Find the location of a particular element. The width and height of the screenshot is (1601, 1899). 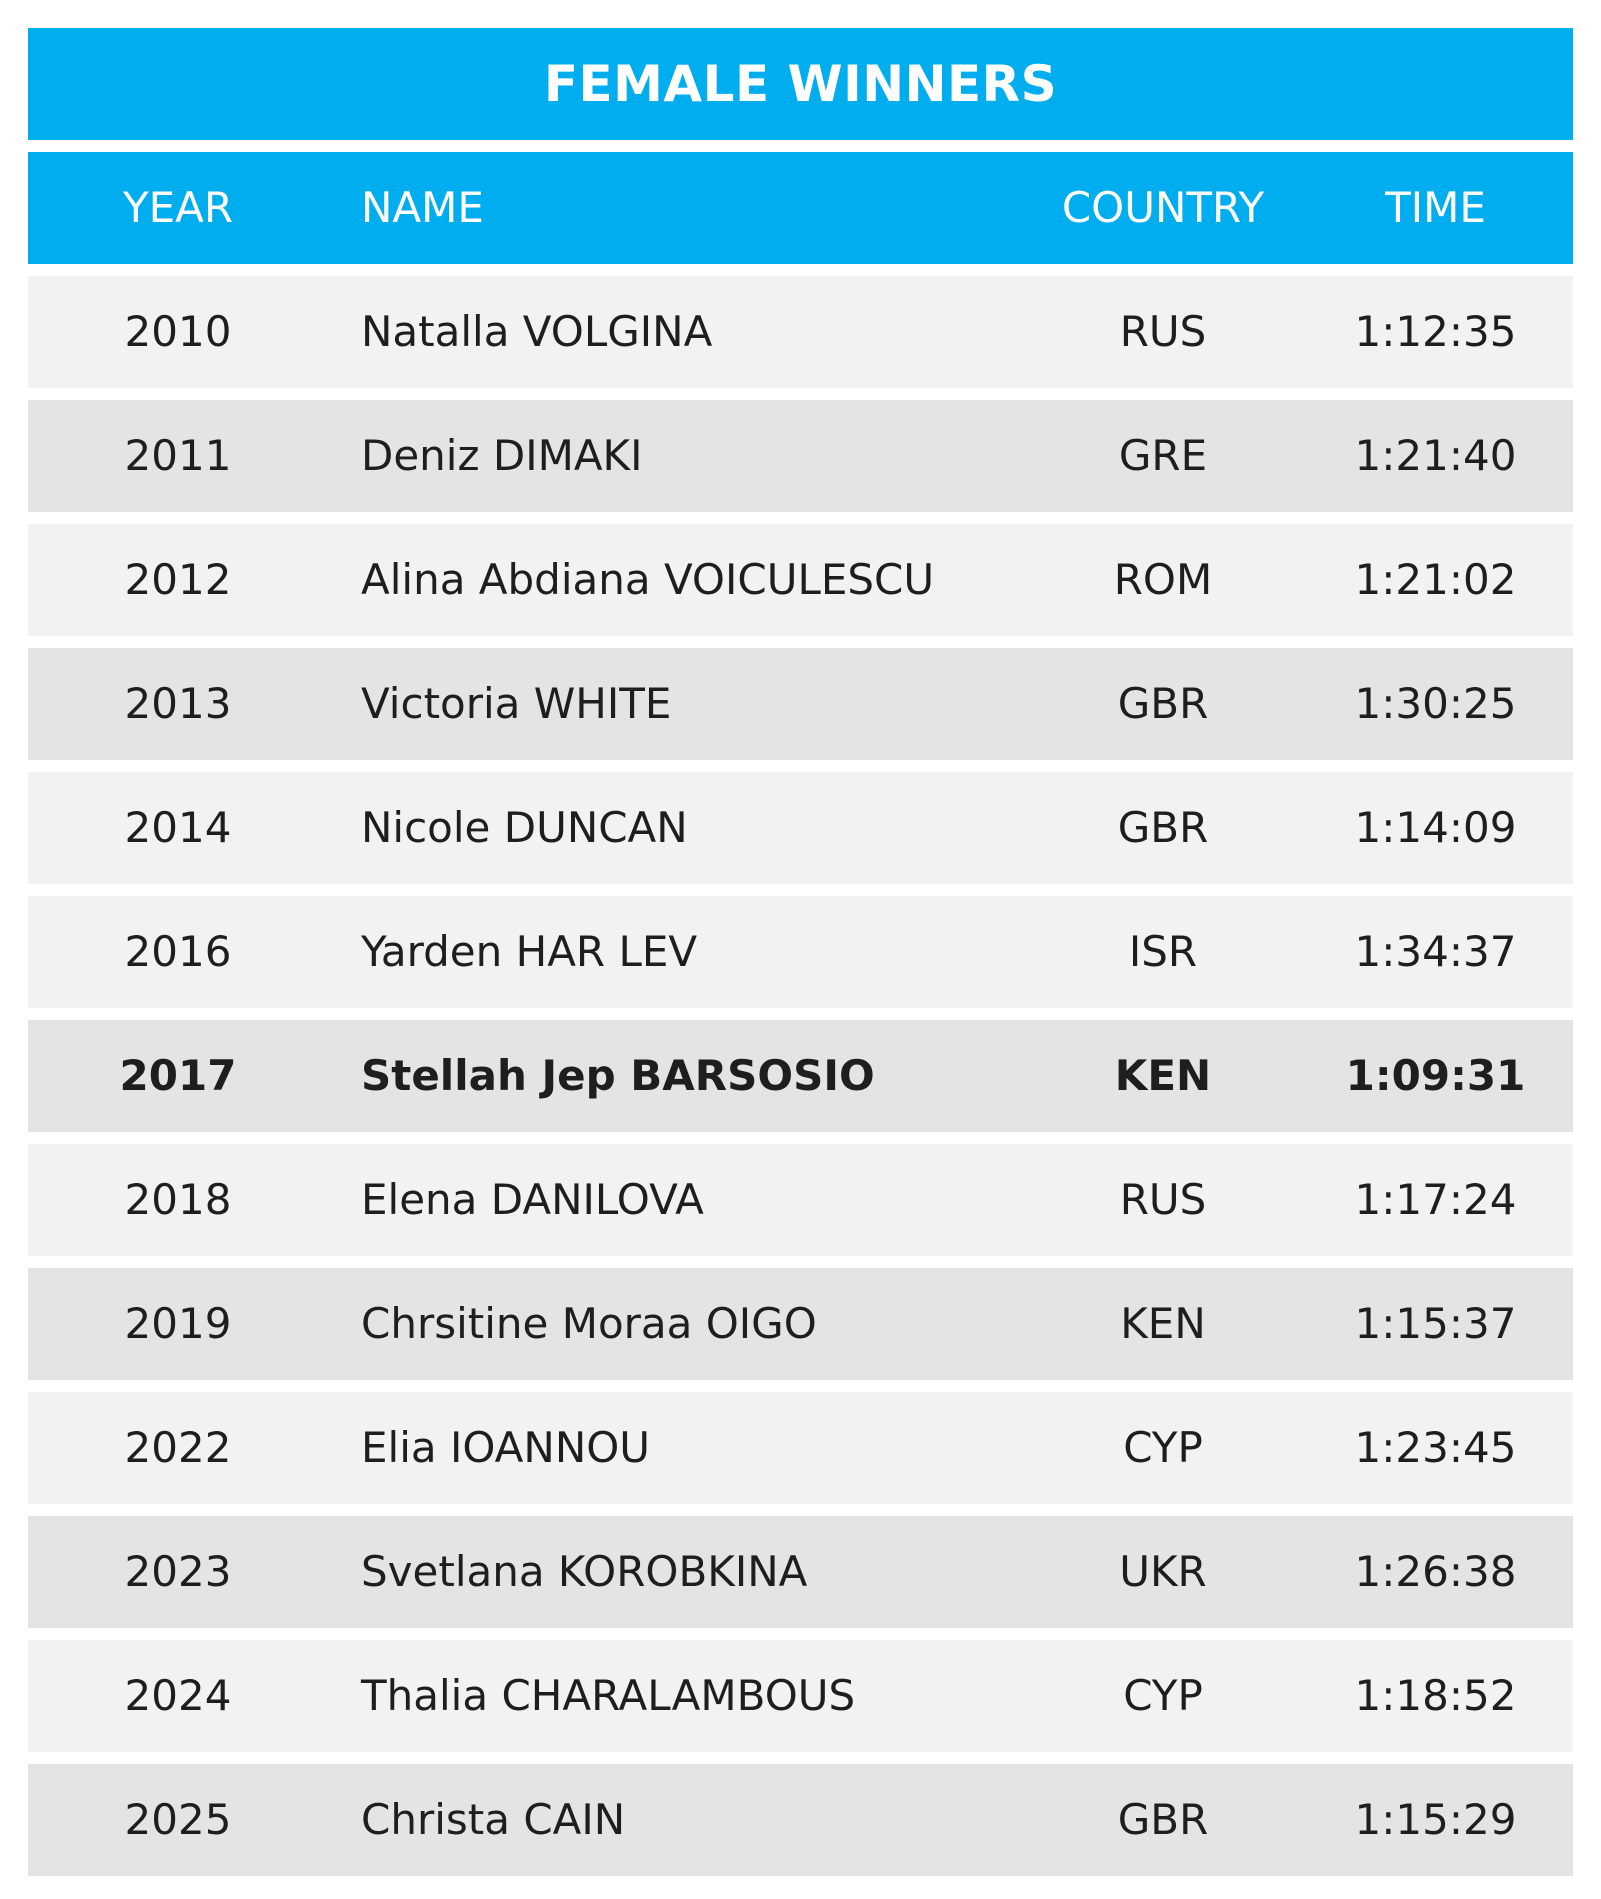

table-row: 2022 Elia IOANNOU CYP 1:23:45 is located at coordinates (800, 1448).